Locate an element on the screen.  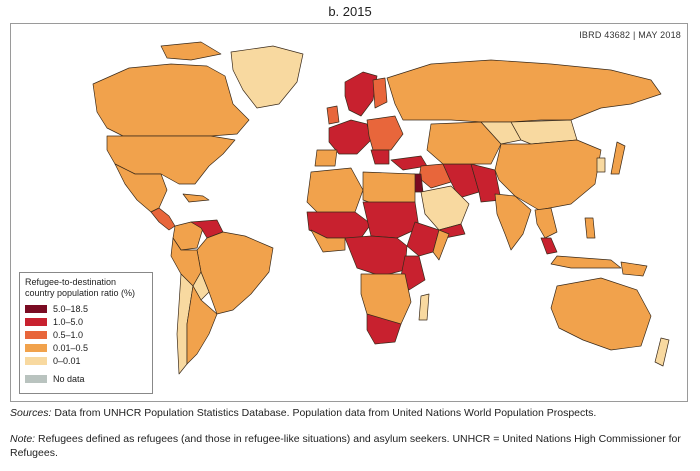
region-argentina is located at coordinates (202, 325).